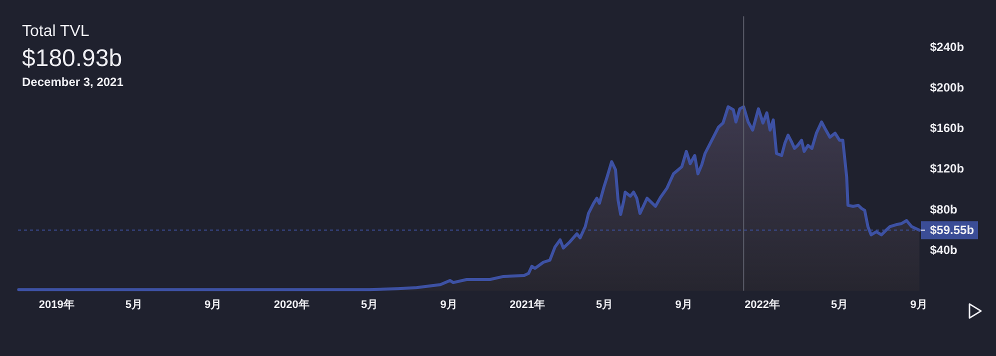 This screenshot has width=996, height=356. What do you see at coordinates (947, 169) in the screenshot?
I see `y-tick-label: $120b` at bounding box center [947, 169].